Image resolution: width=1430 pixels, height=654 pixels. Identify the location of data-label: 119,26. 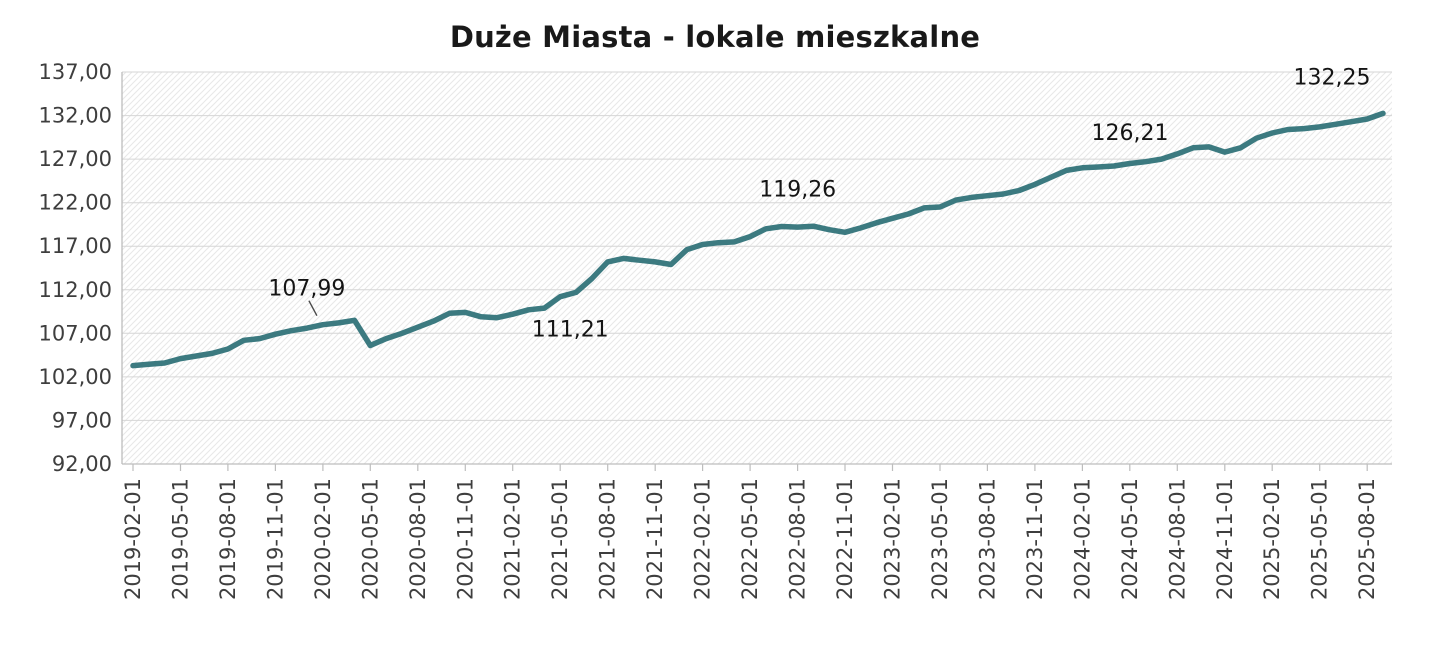
(797, 190).